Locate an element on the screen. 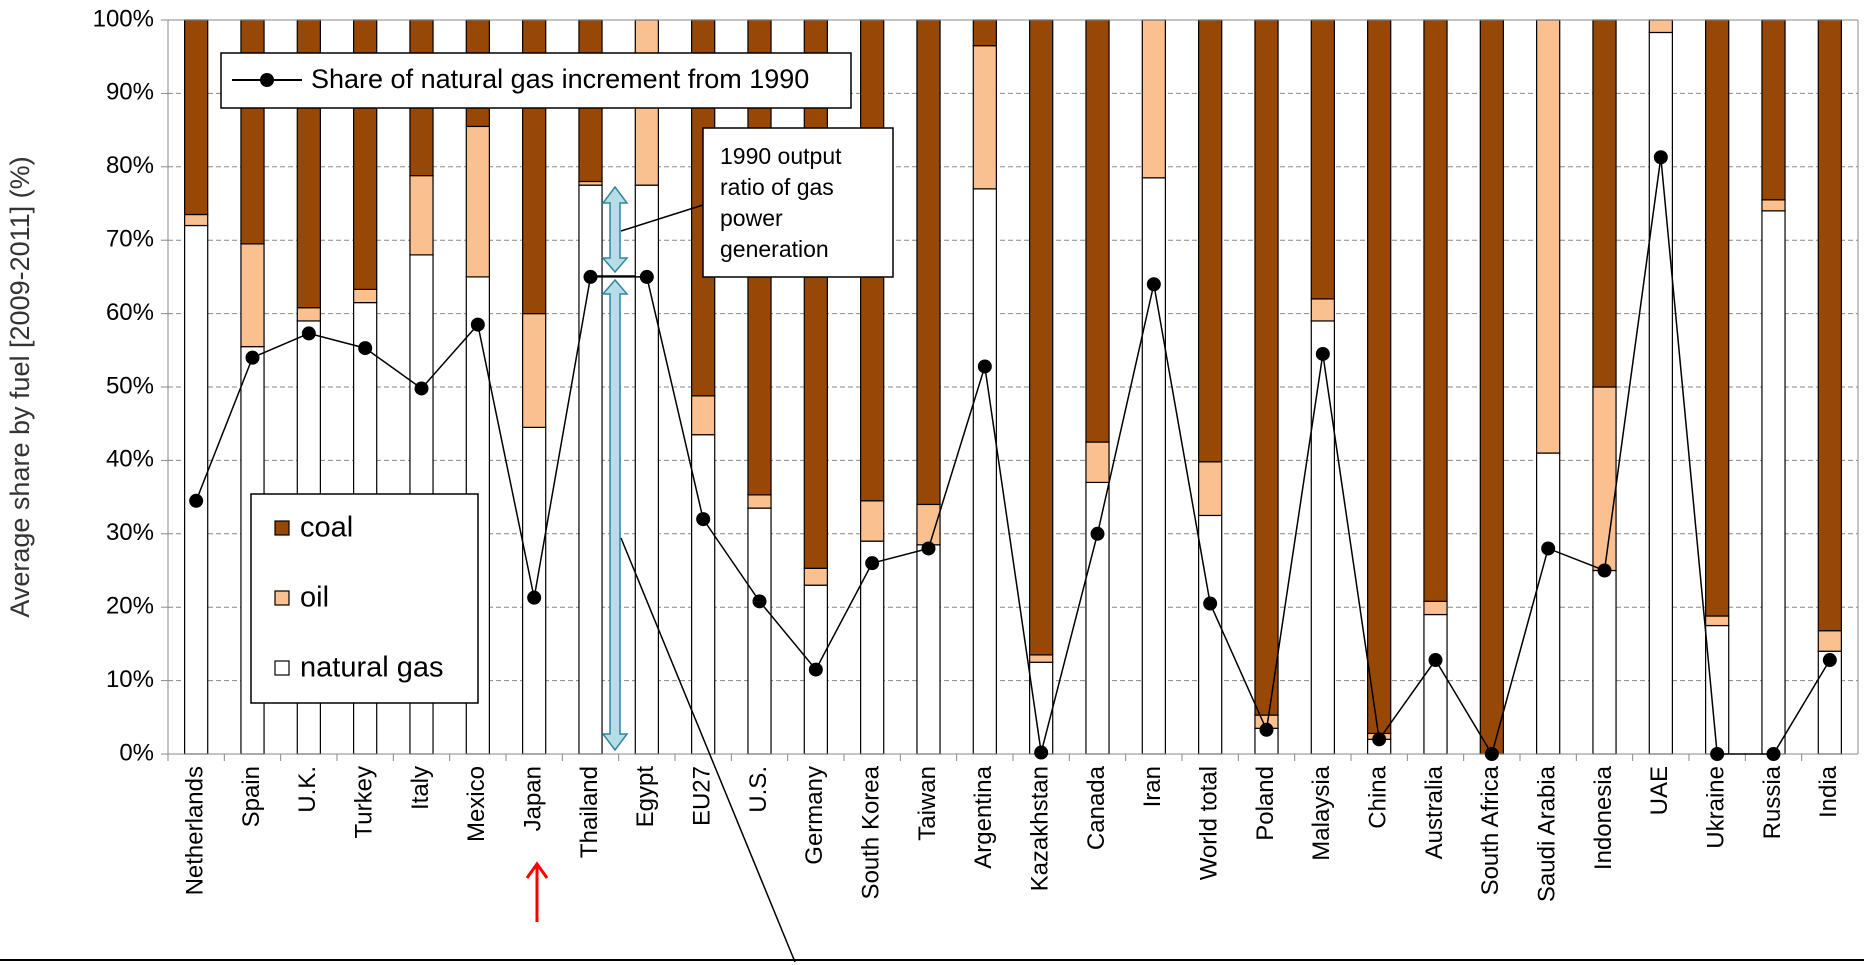  y-tick-label: 30% is located at coordinates (130, 532).